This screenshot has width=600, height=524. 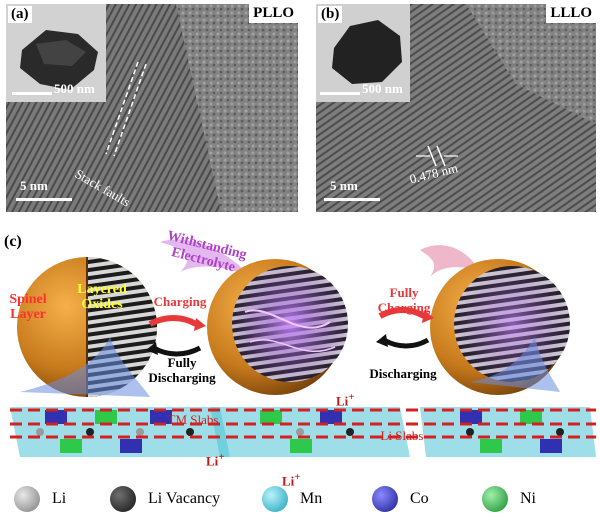 What do you see at coordinates (56, 53) in the screenshot?
I see `inset-particle-a: 500 nm` at bounding box center [56, 53].